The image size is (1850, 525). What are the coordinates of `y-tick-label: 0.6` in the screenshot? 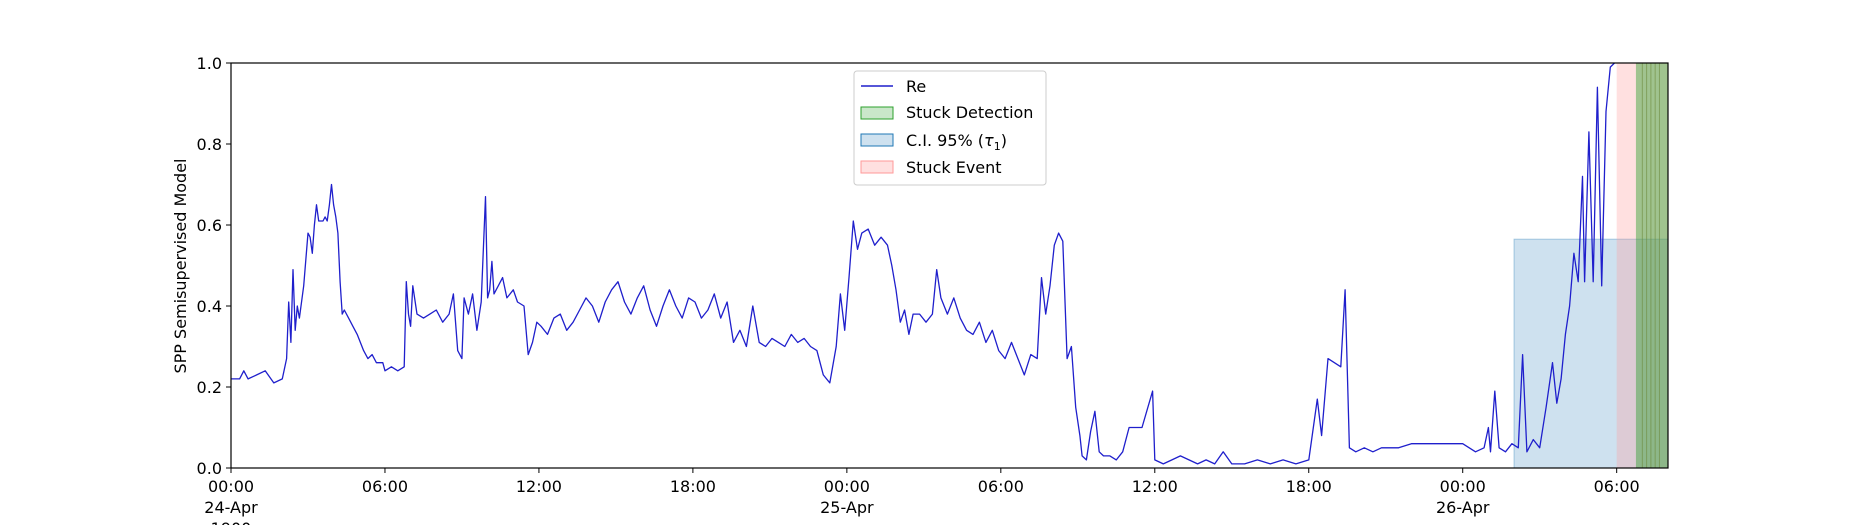 It's located at (209, 225).